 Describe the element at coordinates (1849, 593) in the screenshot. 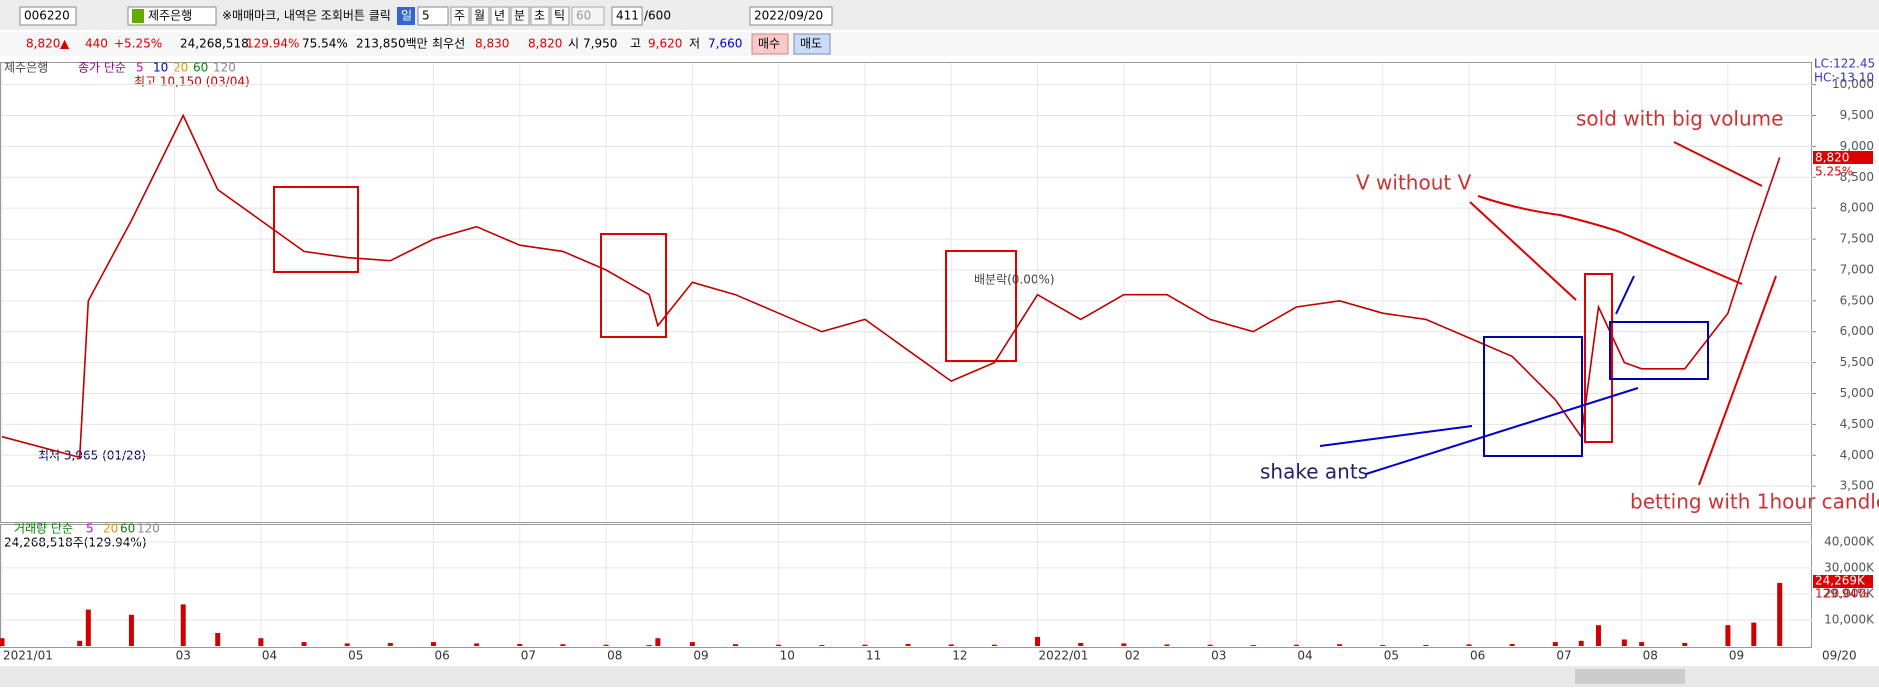

I see `y-tick-label: 20,000K` at that location.